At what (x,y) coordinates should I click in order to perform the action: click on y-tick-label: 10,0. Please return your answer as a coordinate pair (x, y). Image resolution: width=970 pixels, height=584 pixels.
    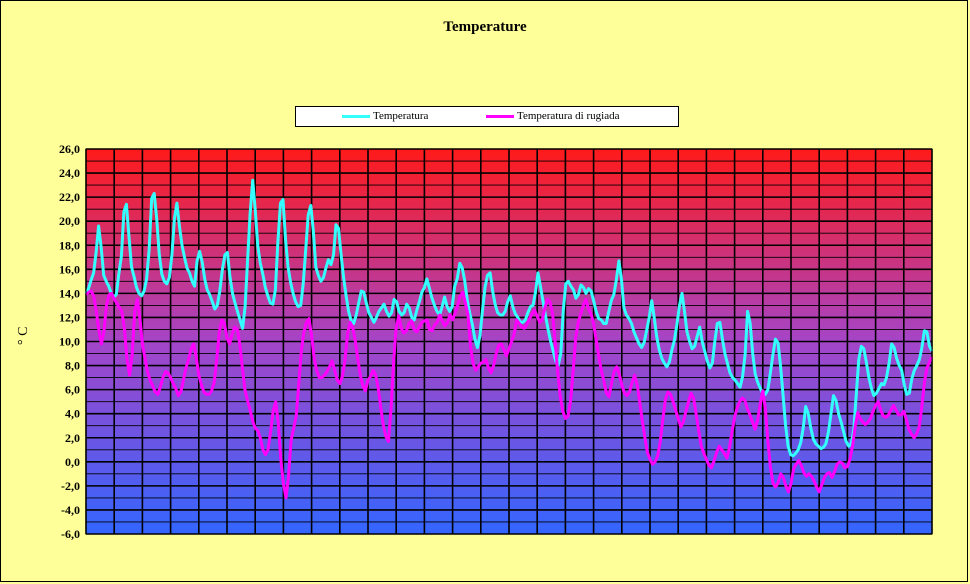
    Looking at the image, I should click on (69, 342).